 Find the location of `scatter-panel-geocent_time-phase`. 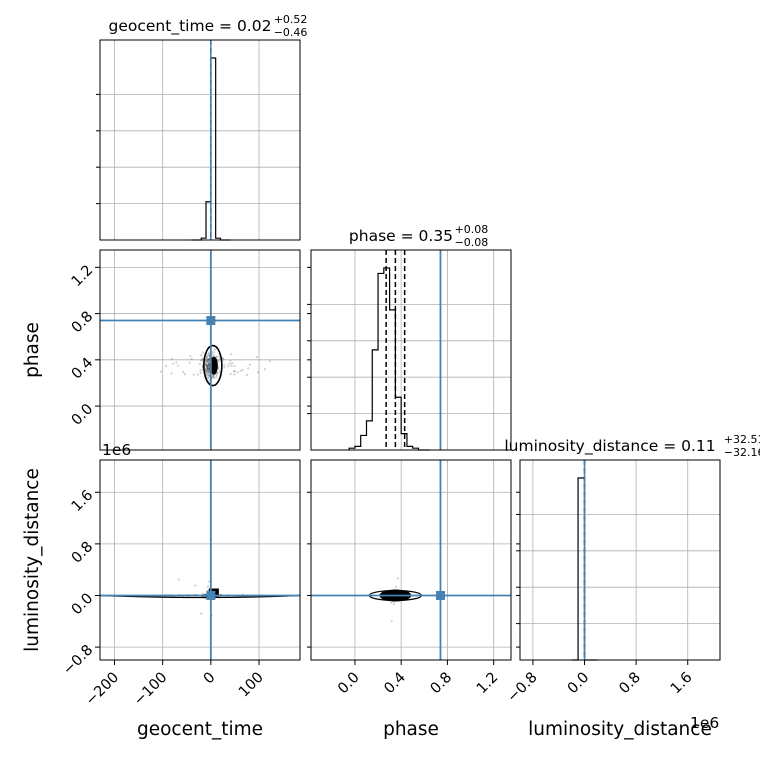

scatter-panel-geocent_time-phase is located at coordinates (200, 350).